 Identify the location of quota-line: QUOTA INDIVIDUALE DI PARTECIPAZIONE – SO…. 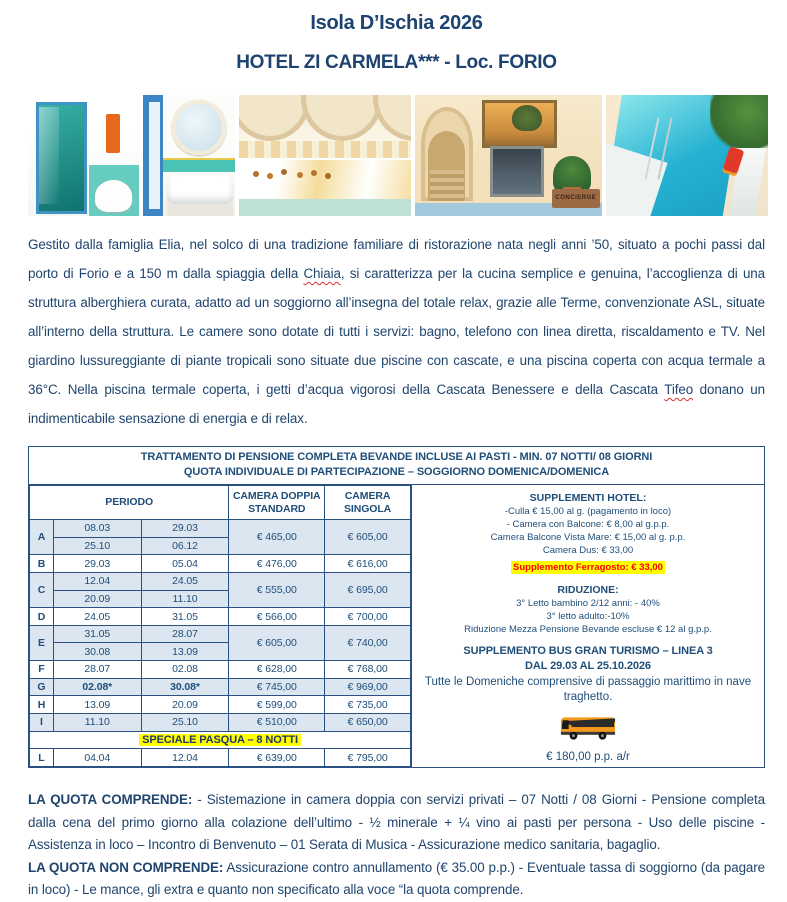
(396, 472).